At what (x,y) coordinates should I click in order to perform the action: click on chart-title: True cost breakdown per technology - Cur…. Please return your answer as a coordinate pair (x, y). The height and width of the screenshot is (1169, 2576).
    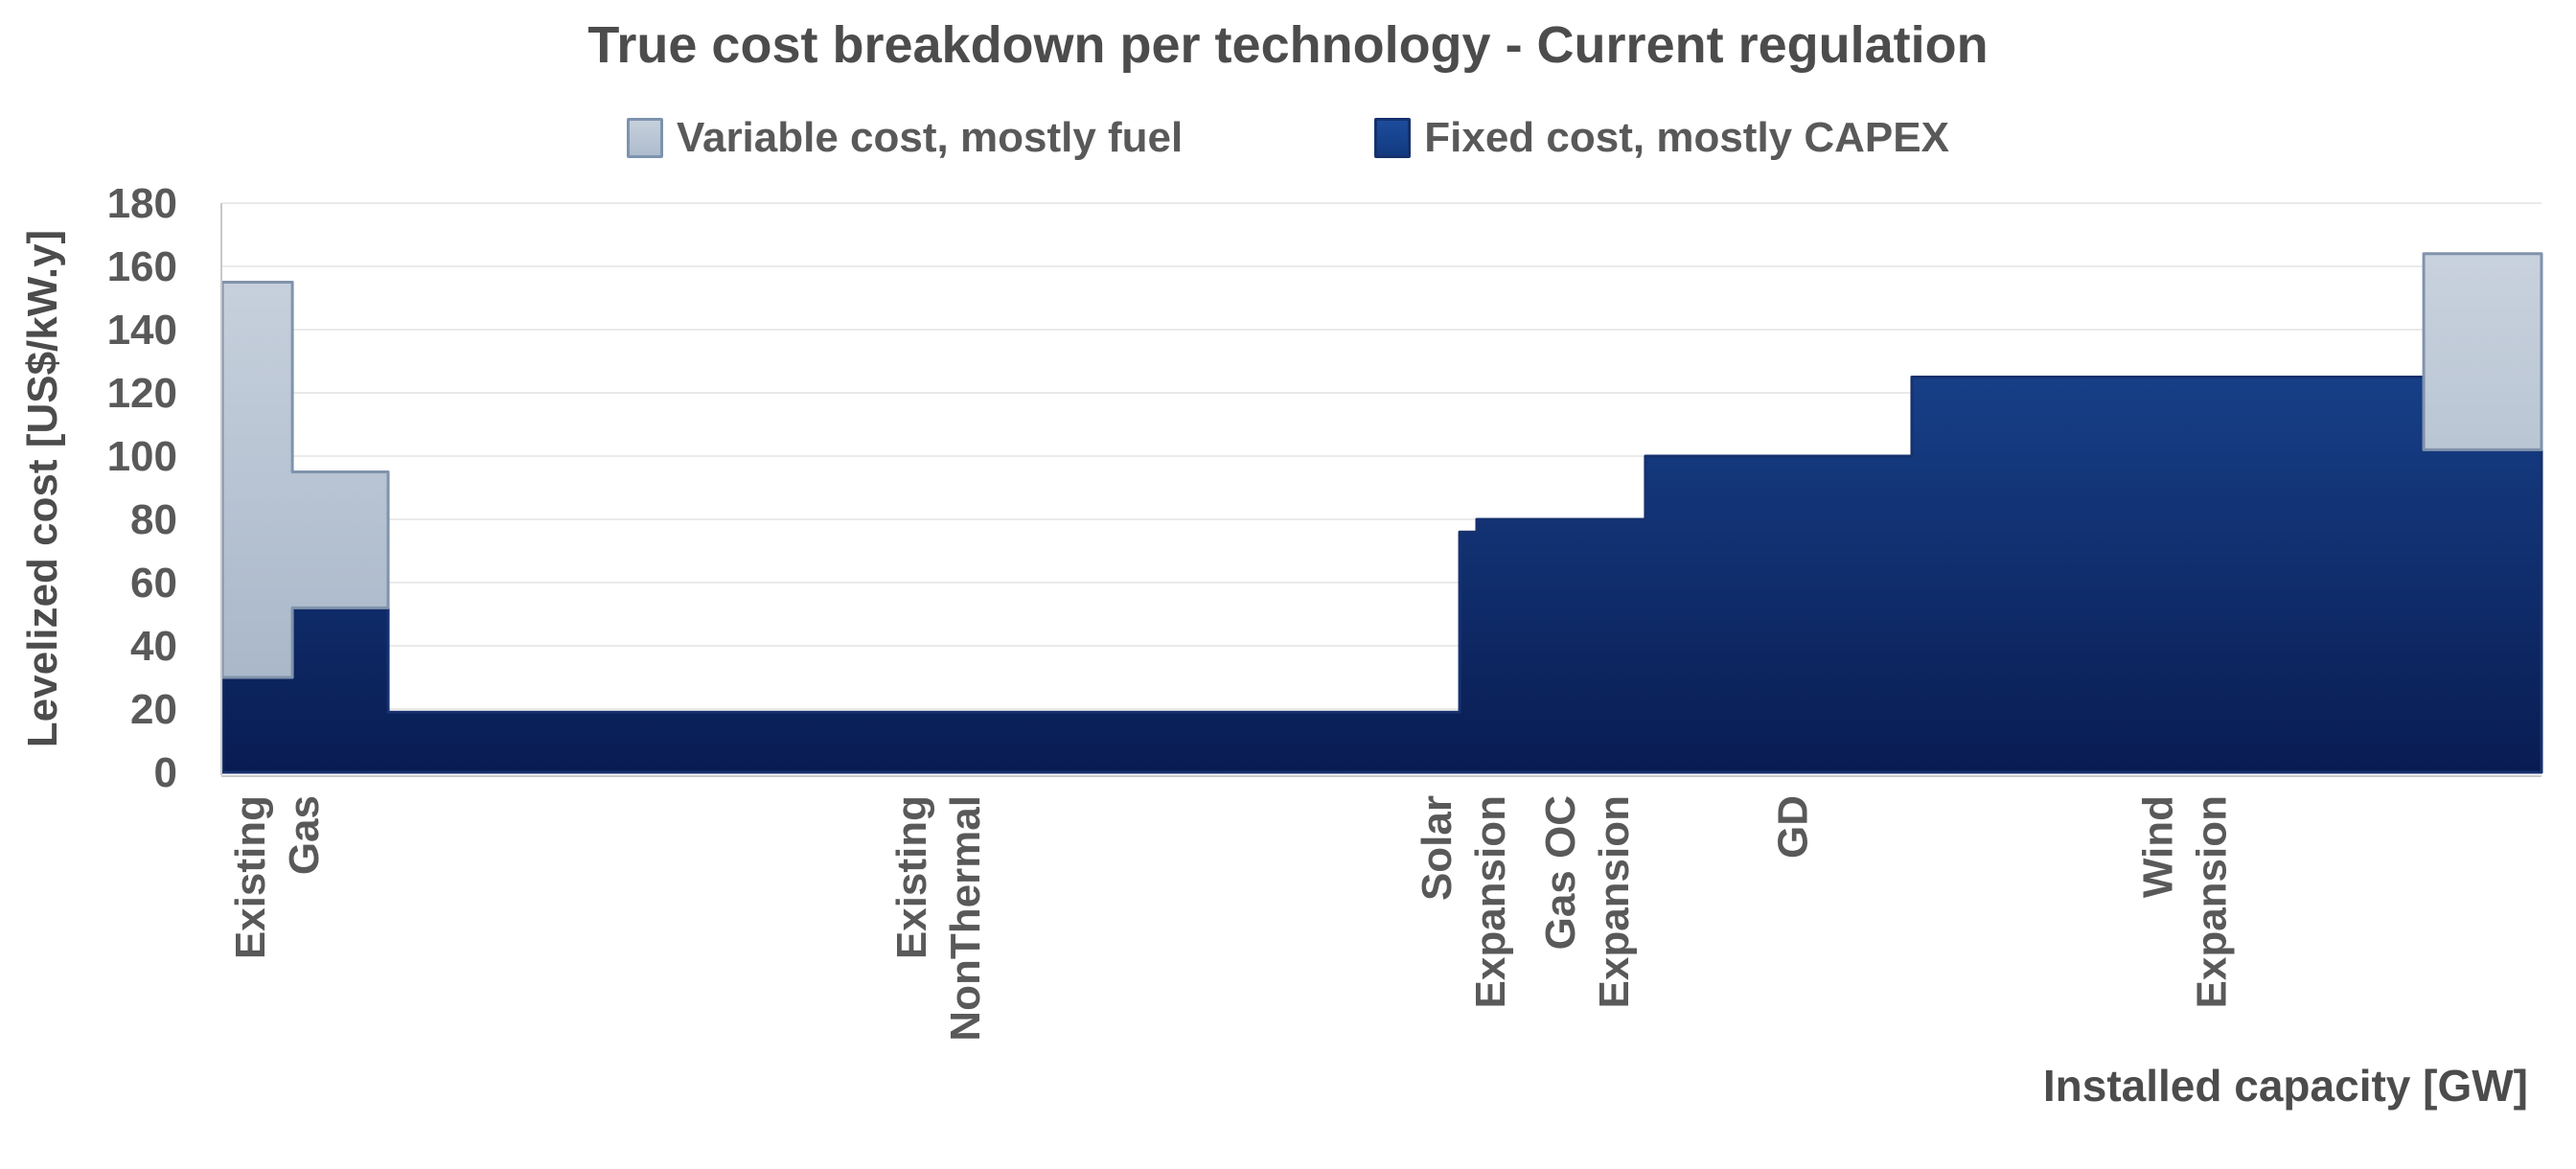
    Looking at the image, I should click on (1288, 45).